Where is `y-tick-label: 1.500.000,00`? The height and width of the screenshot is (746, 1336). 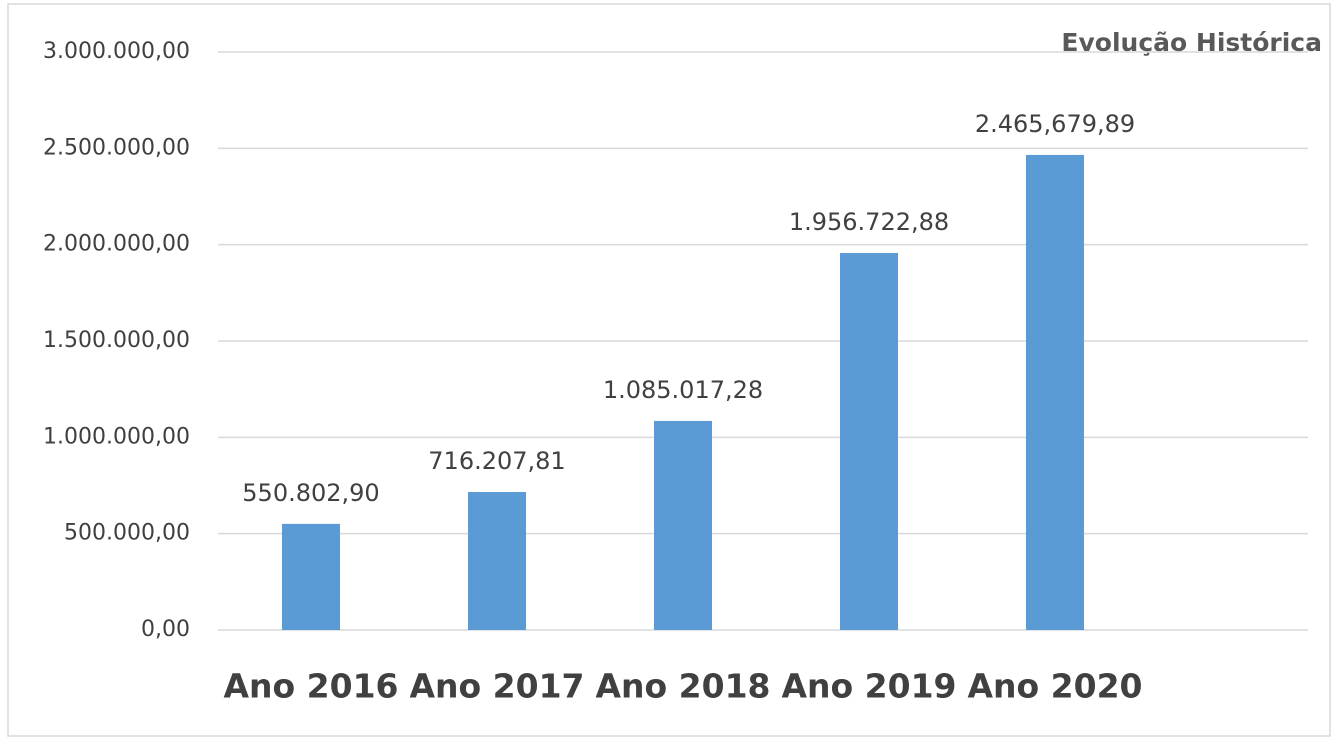
y-tick-label: 1.500.000,00 is located at coordinates (116, 340).